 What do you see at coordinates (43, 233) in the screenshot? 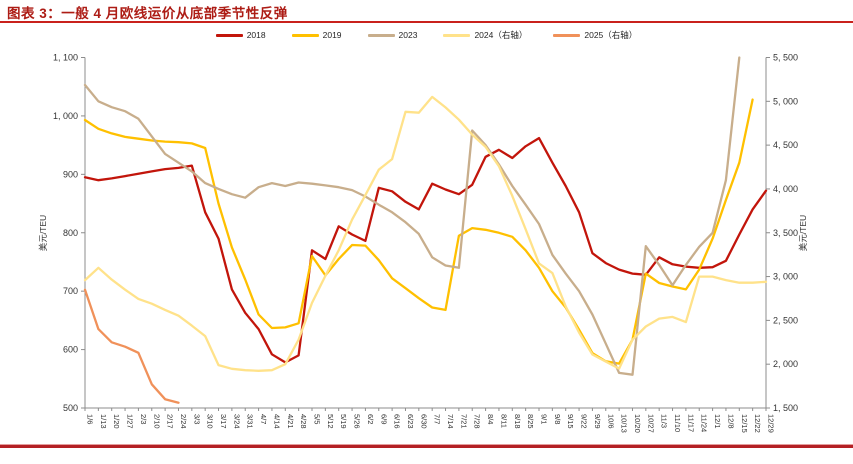
I see `left-axis-title: 美元/TEU` at bounding box center [43, 233].